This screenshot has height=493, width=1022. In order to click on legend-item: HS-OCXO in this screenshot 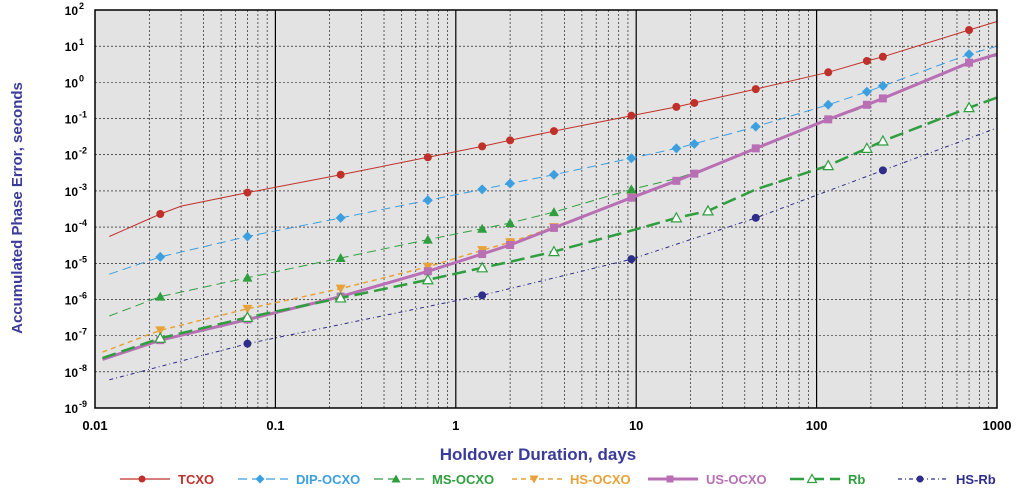, I will do `click(571, 479)`.